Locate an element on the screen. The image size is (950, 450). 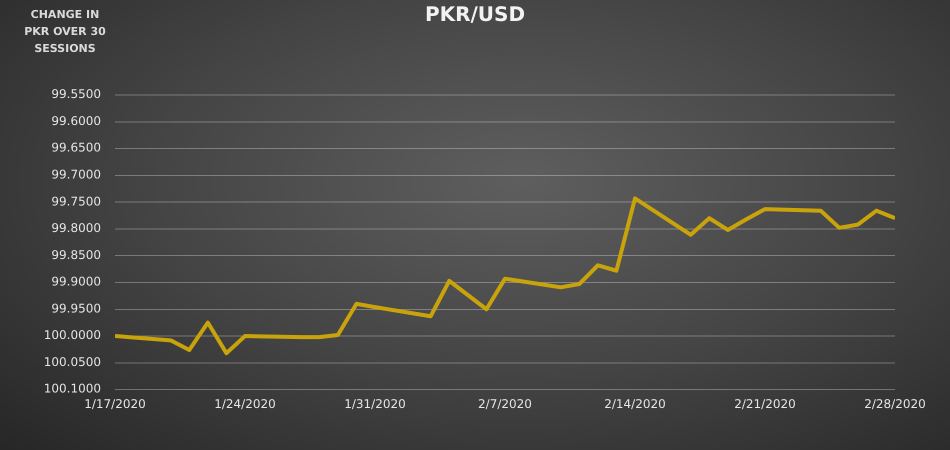
y-tick-label: 99.7500 is located at coordinates (76, 201).